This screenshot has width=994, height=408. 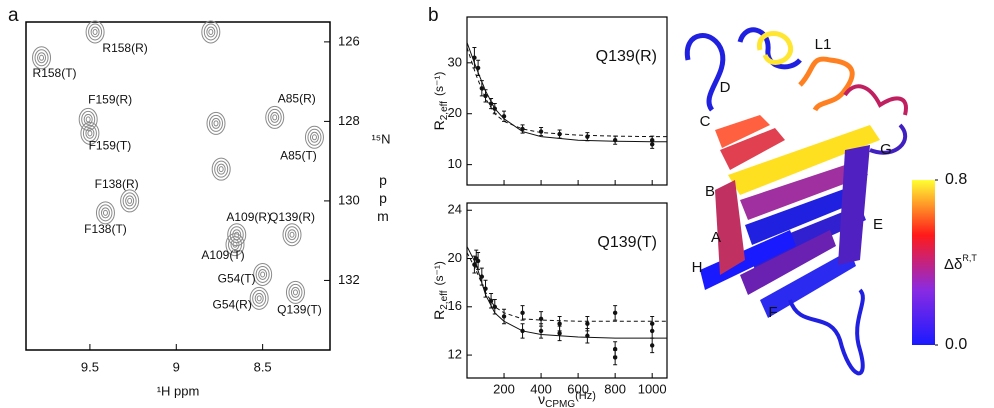 I want to click on y-axis-label-base: R, so click(x=439, y=125).